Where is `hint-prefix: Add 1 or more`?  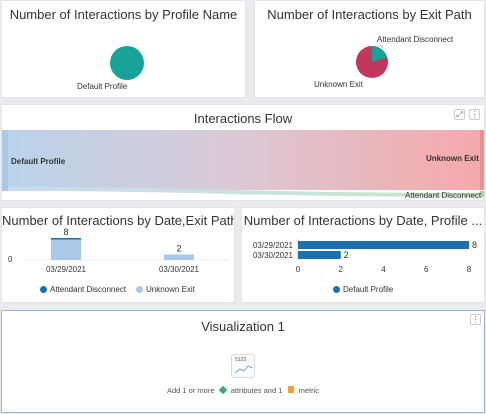 hint-prefix: Add 1 or more is located at coordinates (190, 390).